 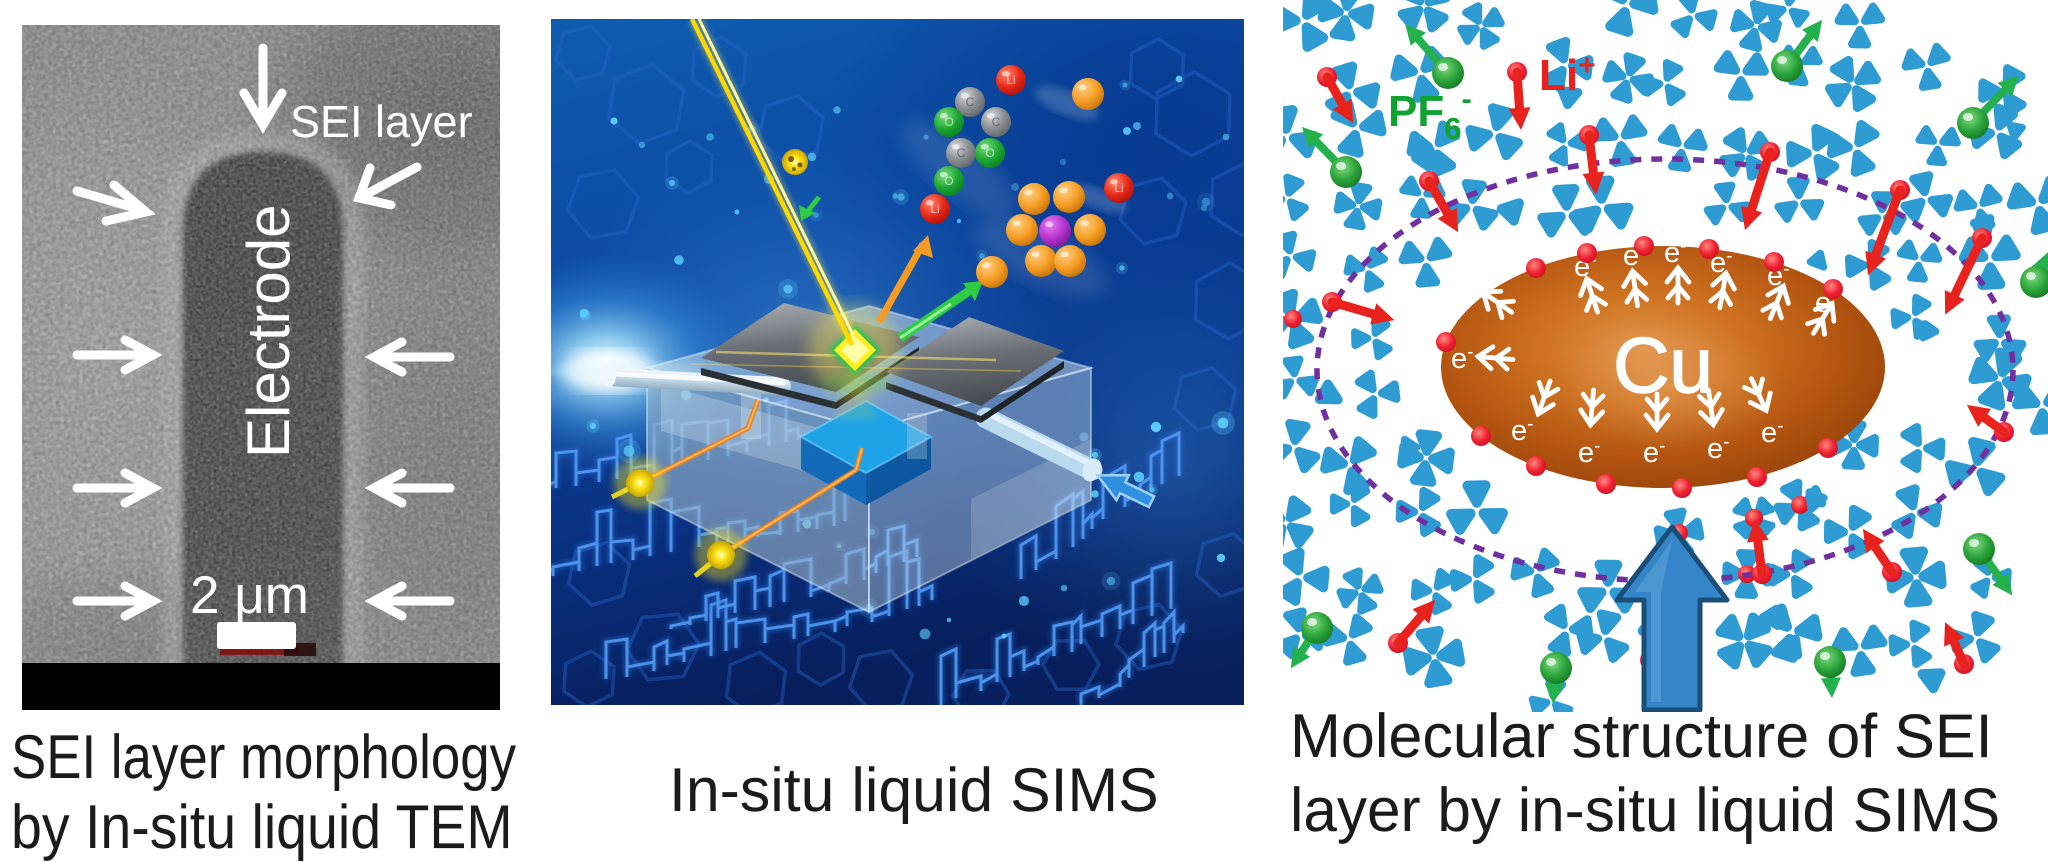 What do you see at coordinates (268, 331) in the screenshot?
I see `svg-text: Electrode` at bounding box center [268, 331].